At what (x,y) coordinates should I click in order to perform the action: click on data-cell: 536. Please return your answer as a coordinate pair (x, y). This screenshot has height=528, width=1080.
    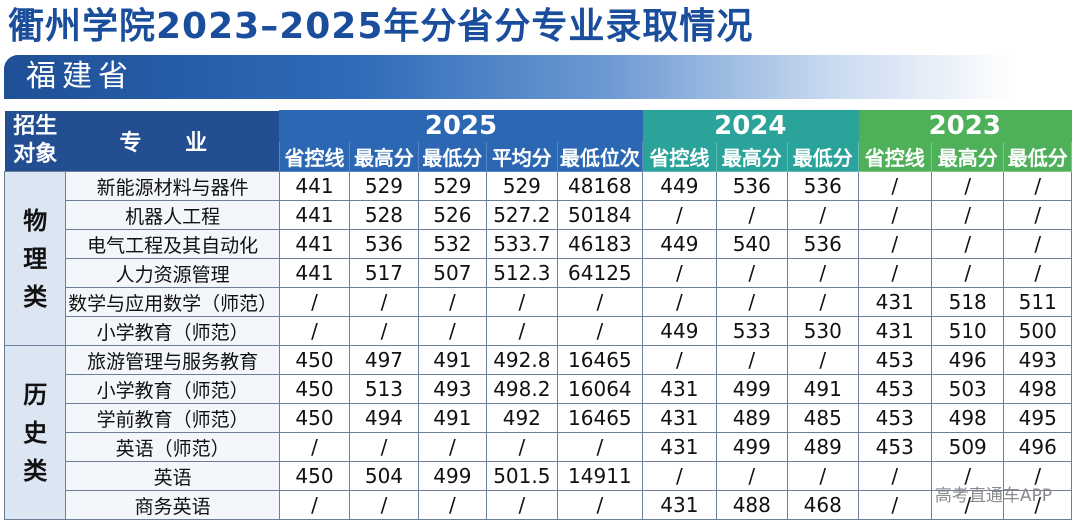
    Looking at the image, I should click on (752, 186).